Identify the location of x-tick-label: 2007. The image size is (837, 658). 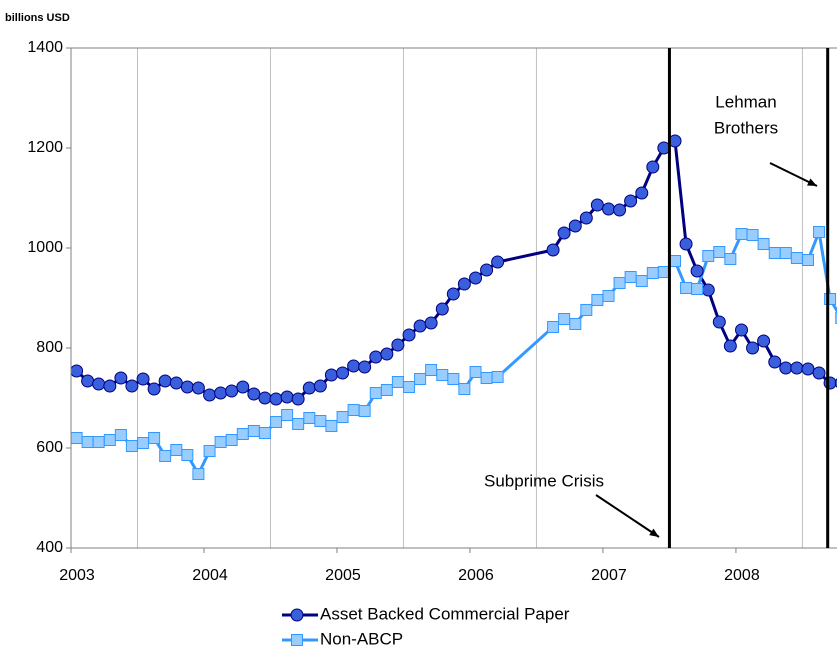
(609, 575).